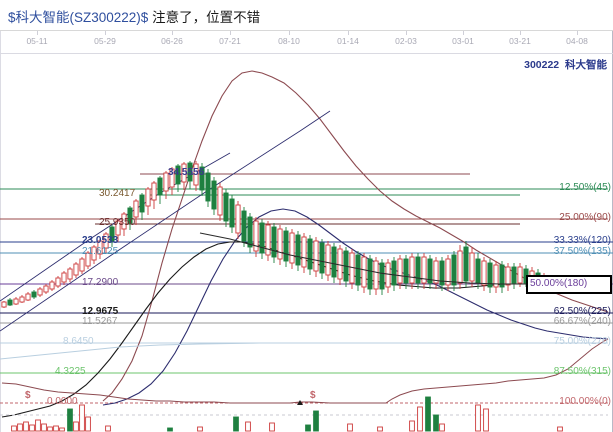 This screenshot has width=613, height=432. What do you see at coordinates (78, 17) in the screenshot?
I see `stock-symbol-link: $科大智能(SZ300222)$` at bounding box center [78, 17].